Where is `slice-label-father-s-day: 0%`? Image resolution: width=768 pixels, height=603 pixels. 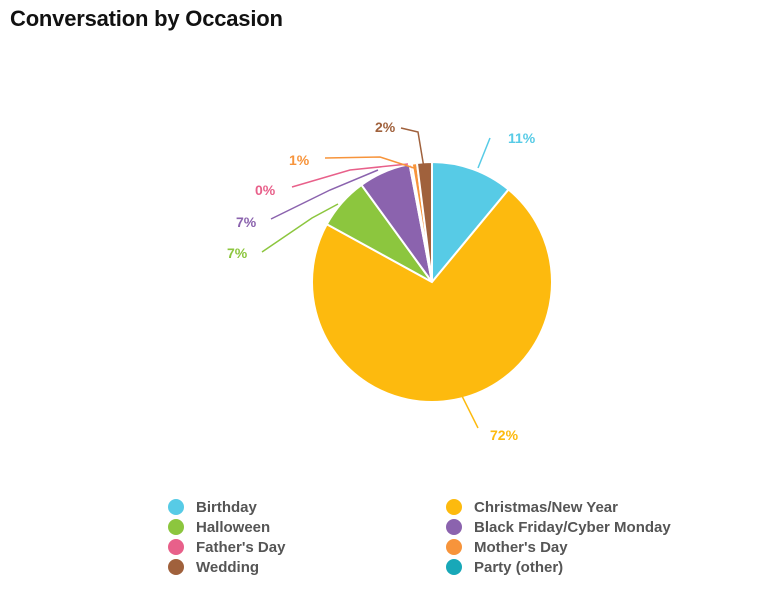 slice-label-father-s-day: 0% is located at coordinates (265, 190).